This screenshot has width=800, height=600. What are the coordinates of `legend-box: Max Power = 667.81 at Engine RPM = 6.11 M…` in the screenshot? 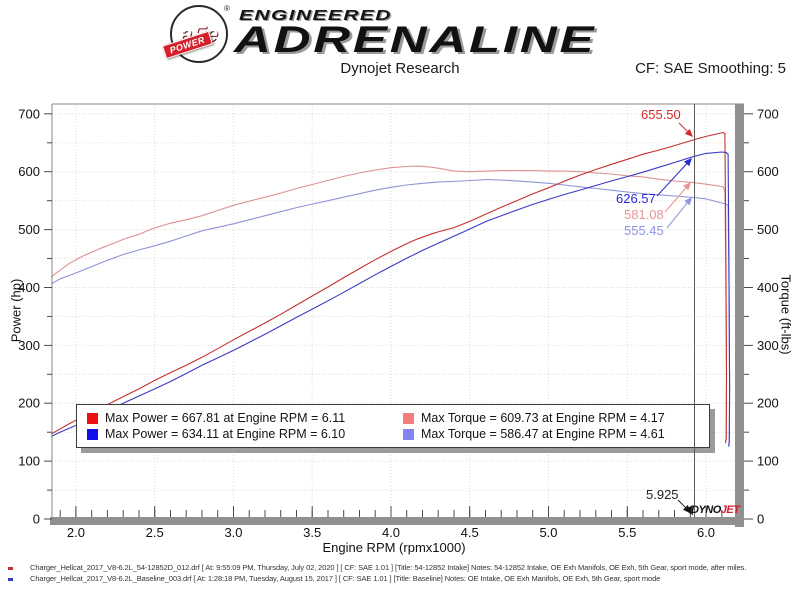 It's located at (393, 426).